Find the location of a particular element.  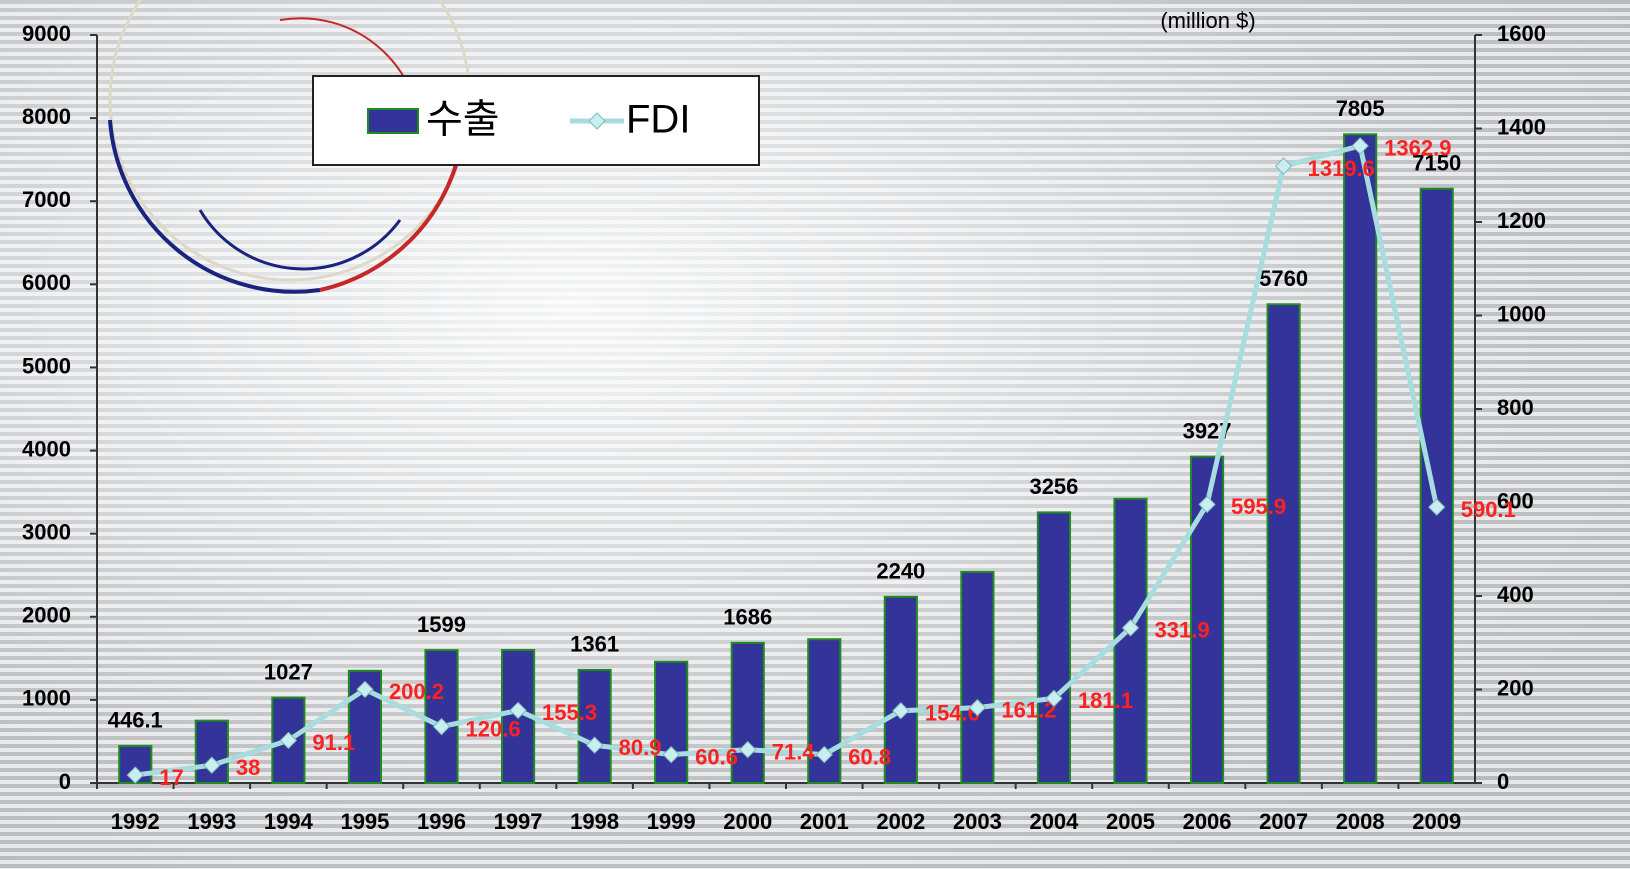

unit-label: (million $) is located at coordinates (1207, 20).